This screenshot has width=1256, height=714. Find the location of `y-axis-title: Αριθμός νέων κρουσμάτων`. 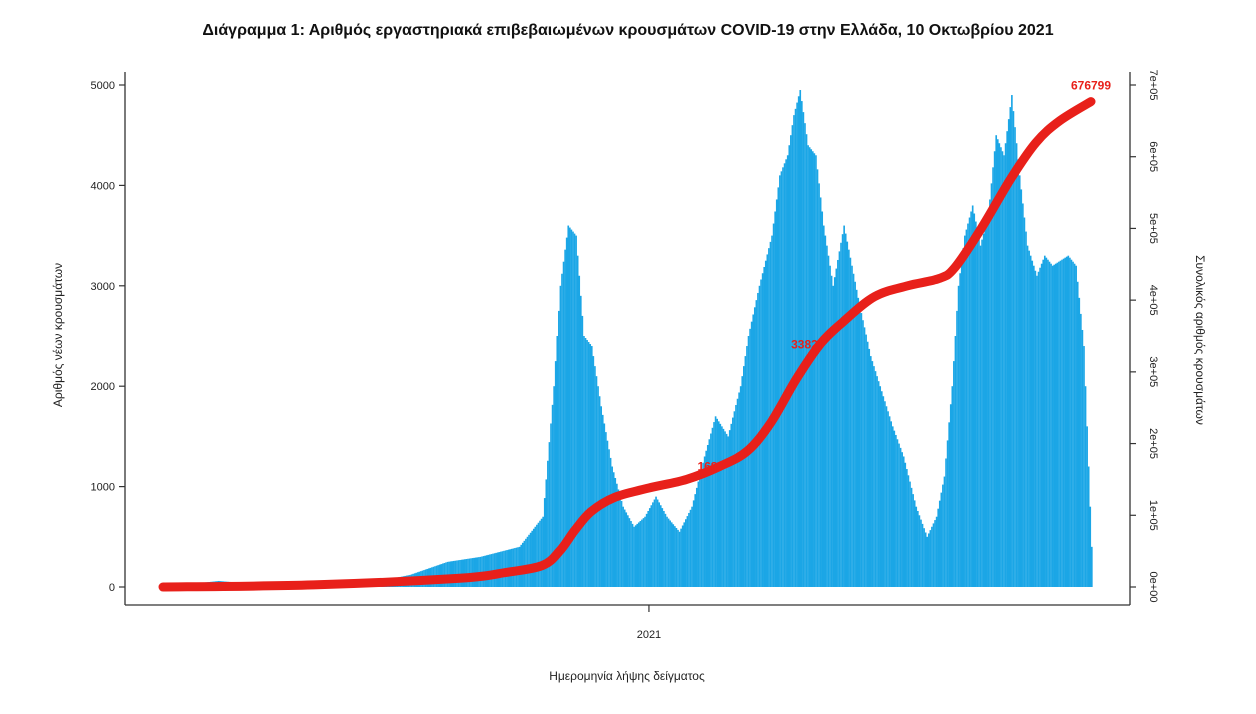

y-axis-title: Αριθμός νέων κρουσμάτων is located at coordinates (58, 335).